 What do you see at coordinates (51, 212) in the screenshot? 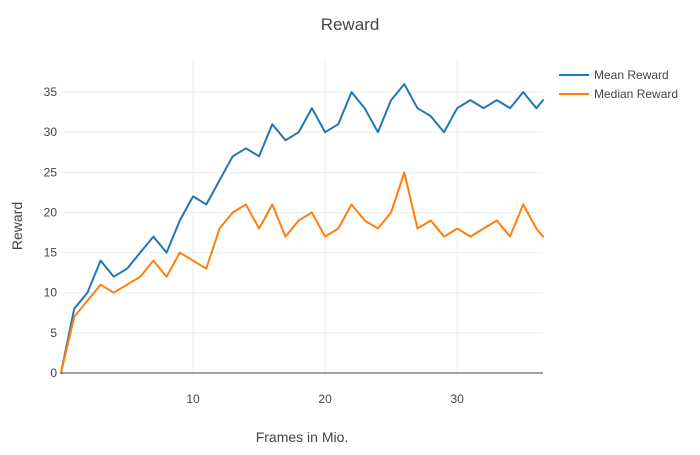
I see `y-tick-label: 20` at bounding box center [51, 212].